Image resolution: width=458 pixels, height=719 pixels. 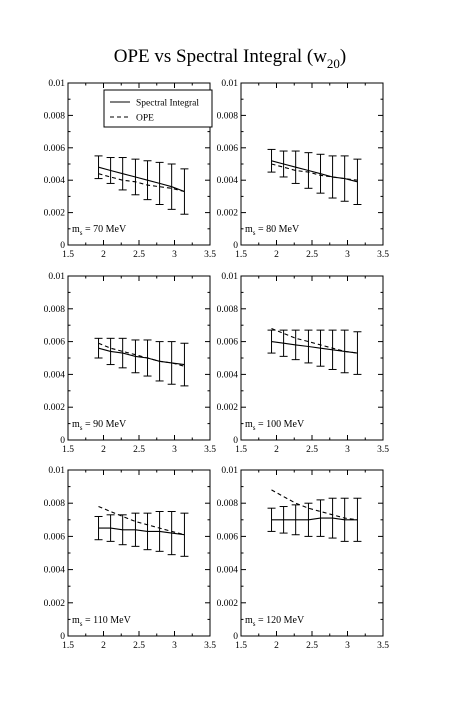 What do you see at coordinates (343, 56) in the screenshot?
I see `figure-title-close: )` at bounding box center [343, 56].